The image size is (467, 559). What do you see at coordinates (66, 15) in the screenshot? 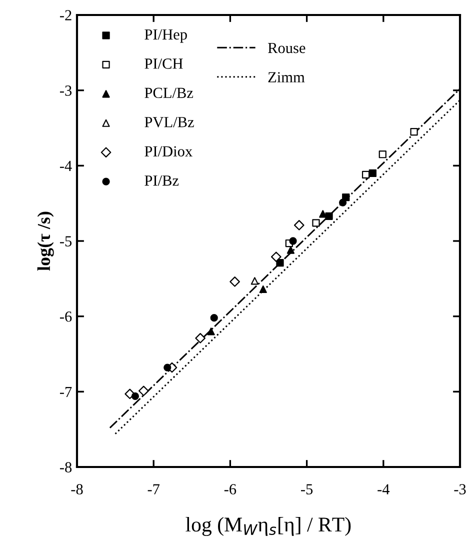
I see `y-tick-label: -2` at bounding box center [66, 15].